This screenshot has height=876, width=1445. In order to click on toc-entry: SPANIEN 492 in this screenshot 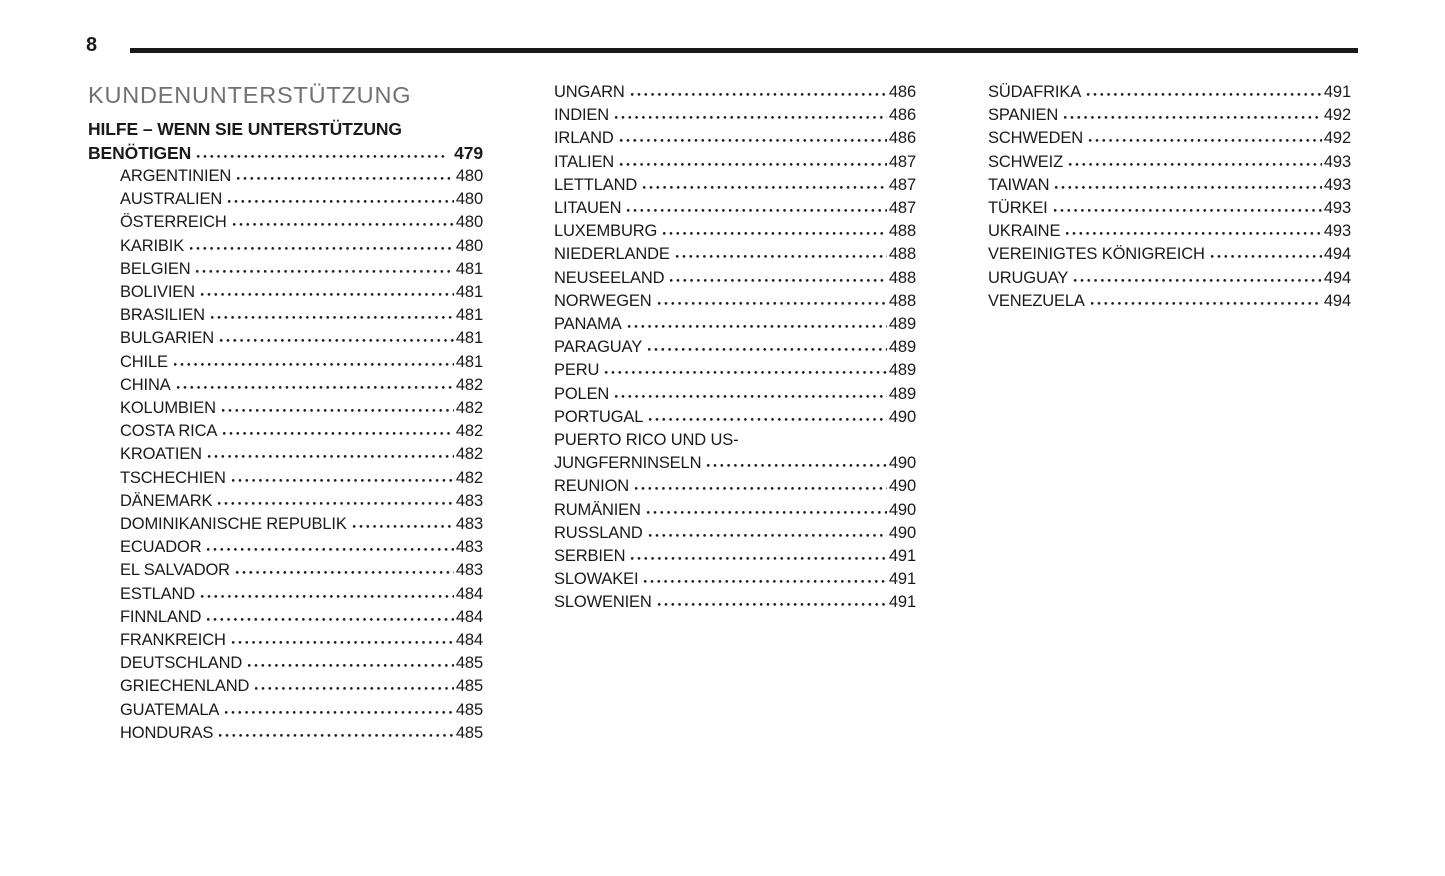, I will do `click(1169, 115)`.